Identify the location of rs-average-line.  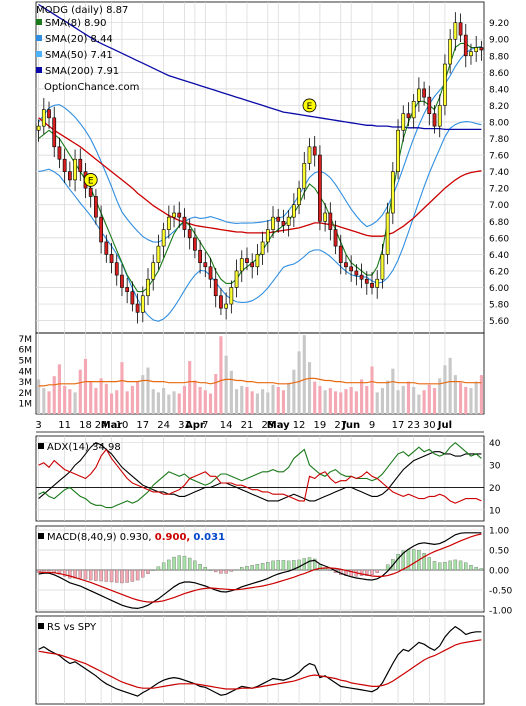
(260, 664).